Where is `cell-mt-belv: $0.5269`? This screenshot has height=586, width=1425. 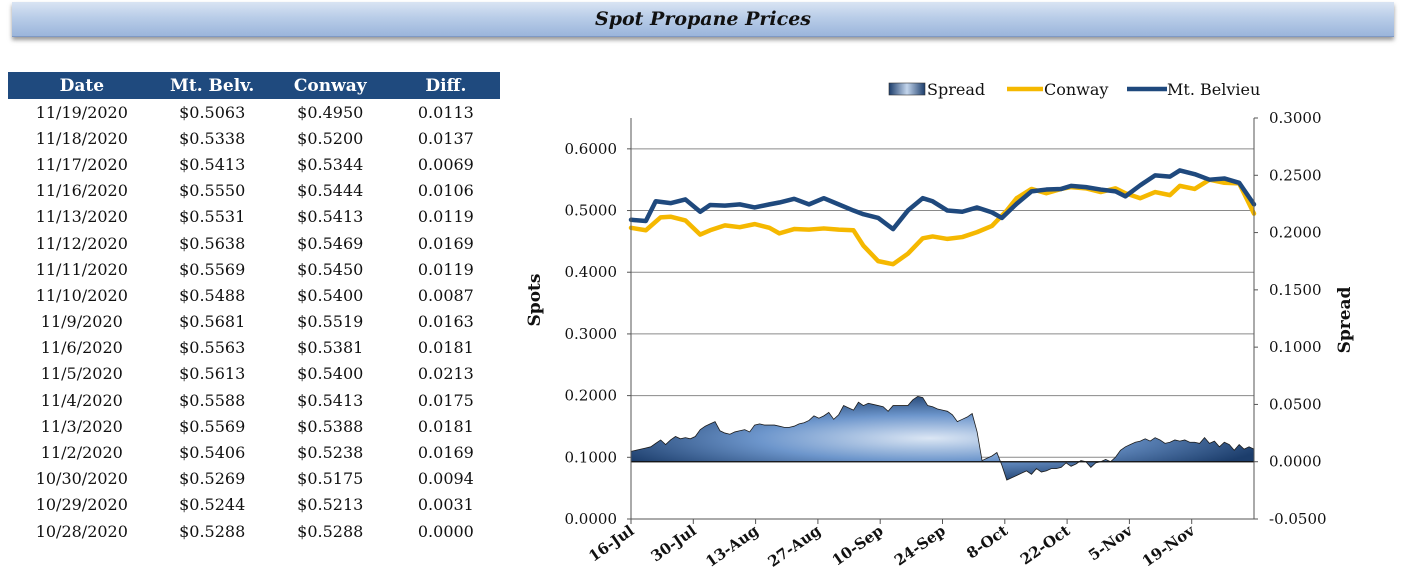
cell-mt-belv: $0.5269 is located at coordinates (212, 479).